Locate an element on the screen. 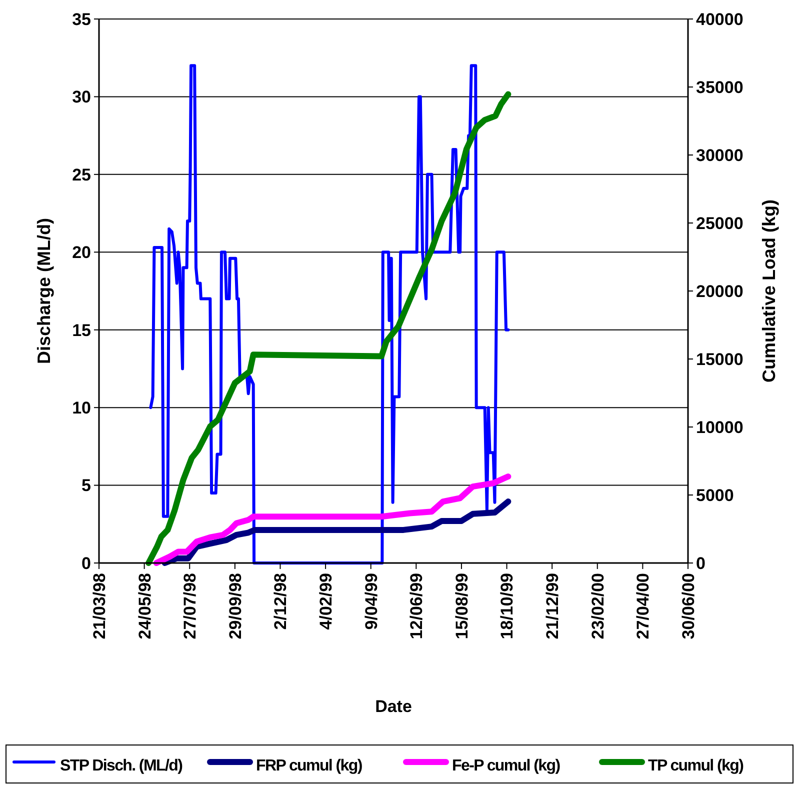 Image resolution: width=799 pixels, height=785 pixels. x-tick-label: 15/08/99 is located at coordinates (462, 606).